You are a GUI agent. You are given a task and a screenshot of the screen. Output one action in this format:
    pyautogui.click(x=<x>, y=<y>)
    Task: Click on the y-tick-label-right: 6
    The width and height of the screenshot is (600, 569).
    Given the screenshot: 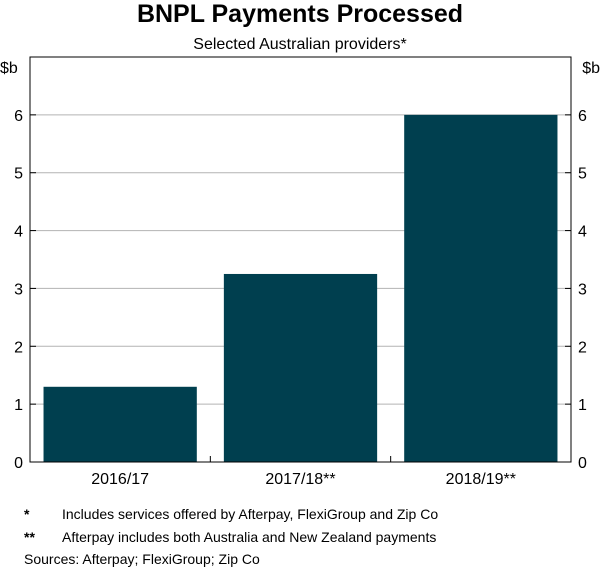 What is the action you would take?
    pyautogui.click(x=582, y=116)
    